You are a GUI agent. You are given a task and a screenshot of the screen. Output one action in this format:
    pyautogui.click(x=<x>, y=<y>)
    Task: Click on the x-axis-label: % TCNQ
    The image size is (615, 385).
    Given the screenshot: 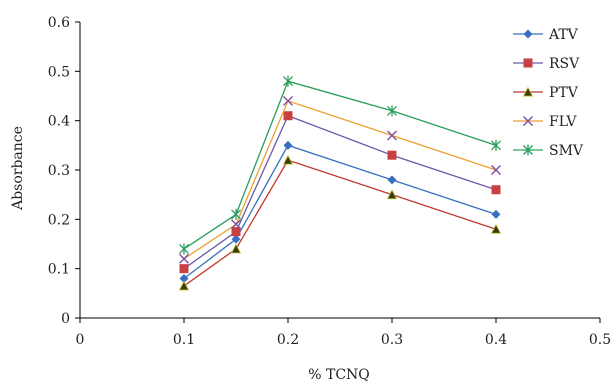 What is the action you would take?
    pyautogui.click(x=339, y=375)
    